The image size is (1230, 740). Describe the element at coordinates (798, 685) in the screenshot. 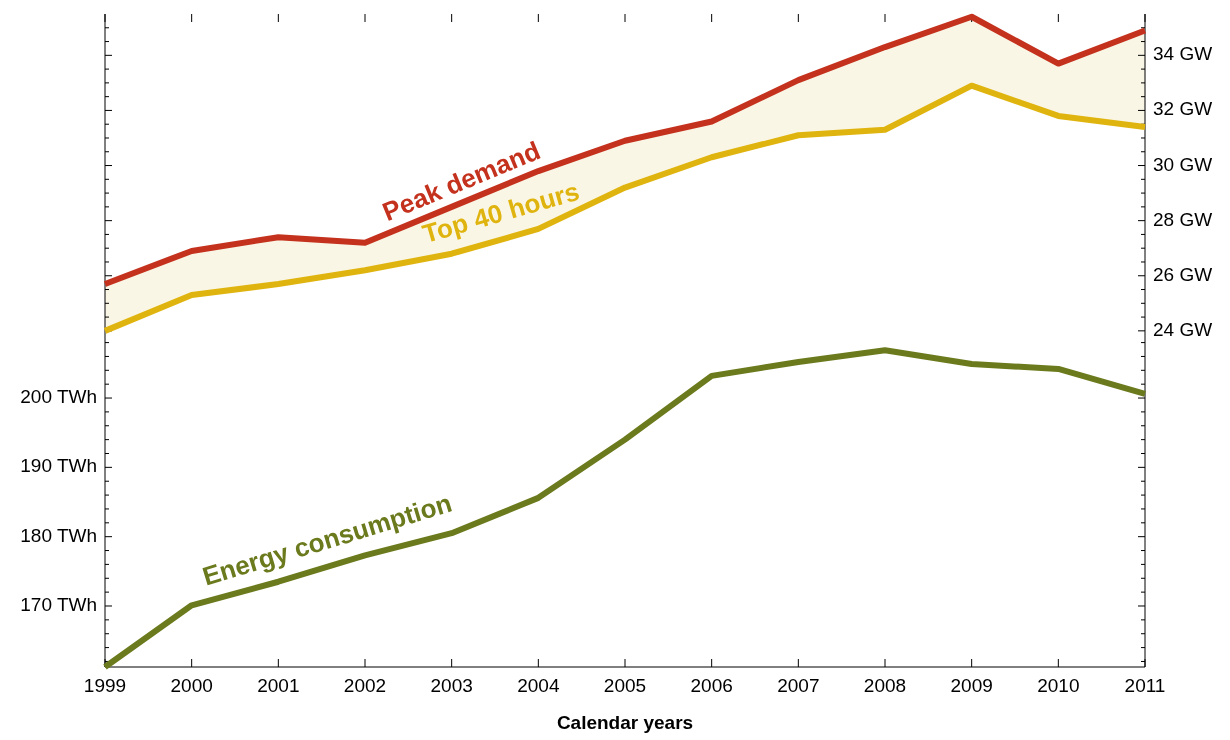

I see `x-tick-label: 2007` at that location.